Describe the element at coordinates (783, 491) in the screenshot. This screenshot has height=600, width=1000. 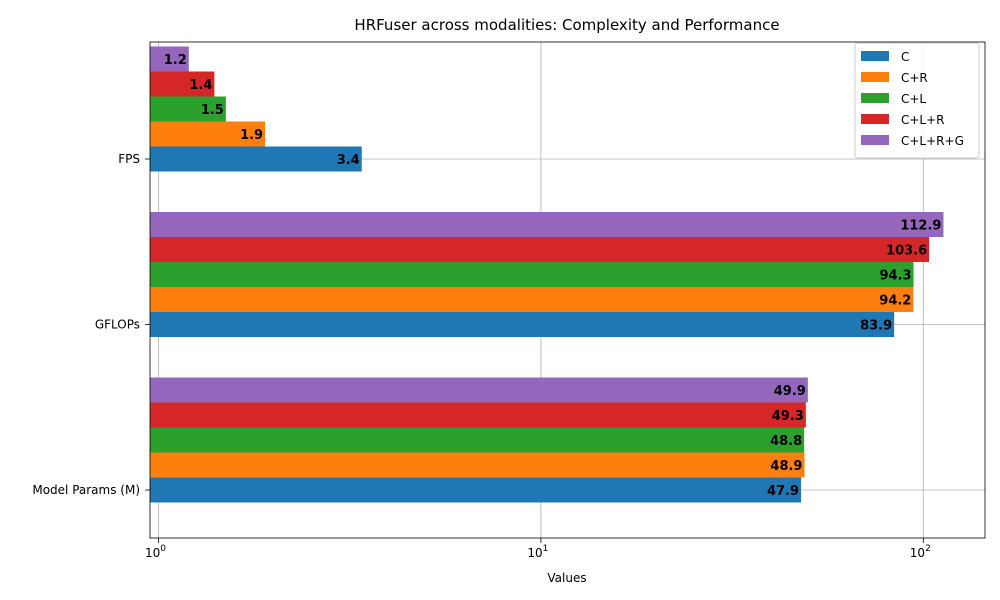
I see `data-label: 47.9` at that location.